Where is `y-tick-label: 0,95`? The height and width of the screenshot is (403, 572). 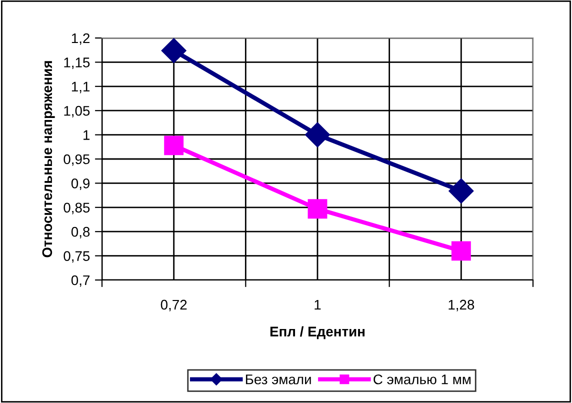
y-tick-label: 0,95 is located at coordinates (77, 160).